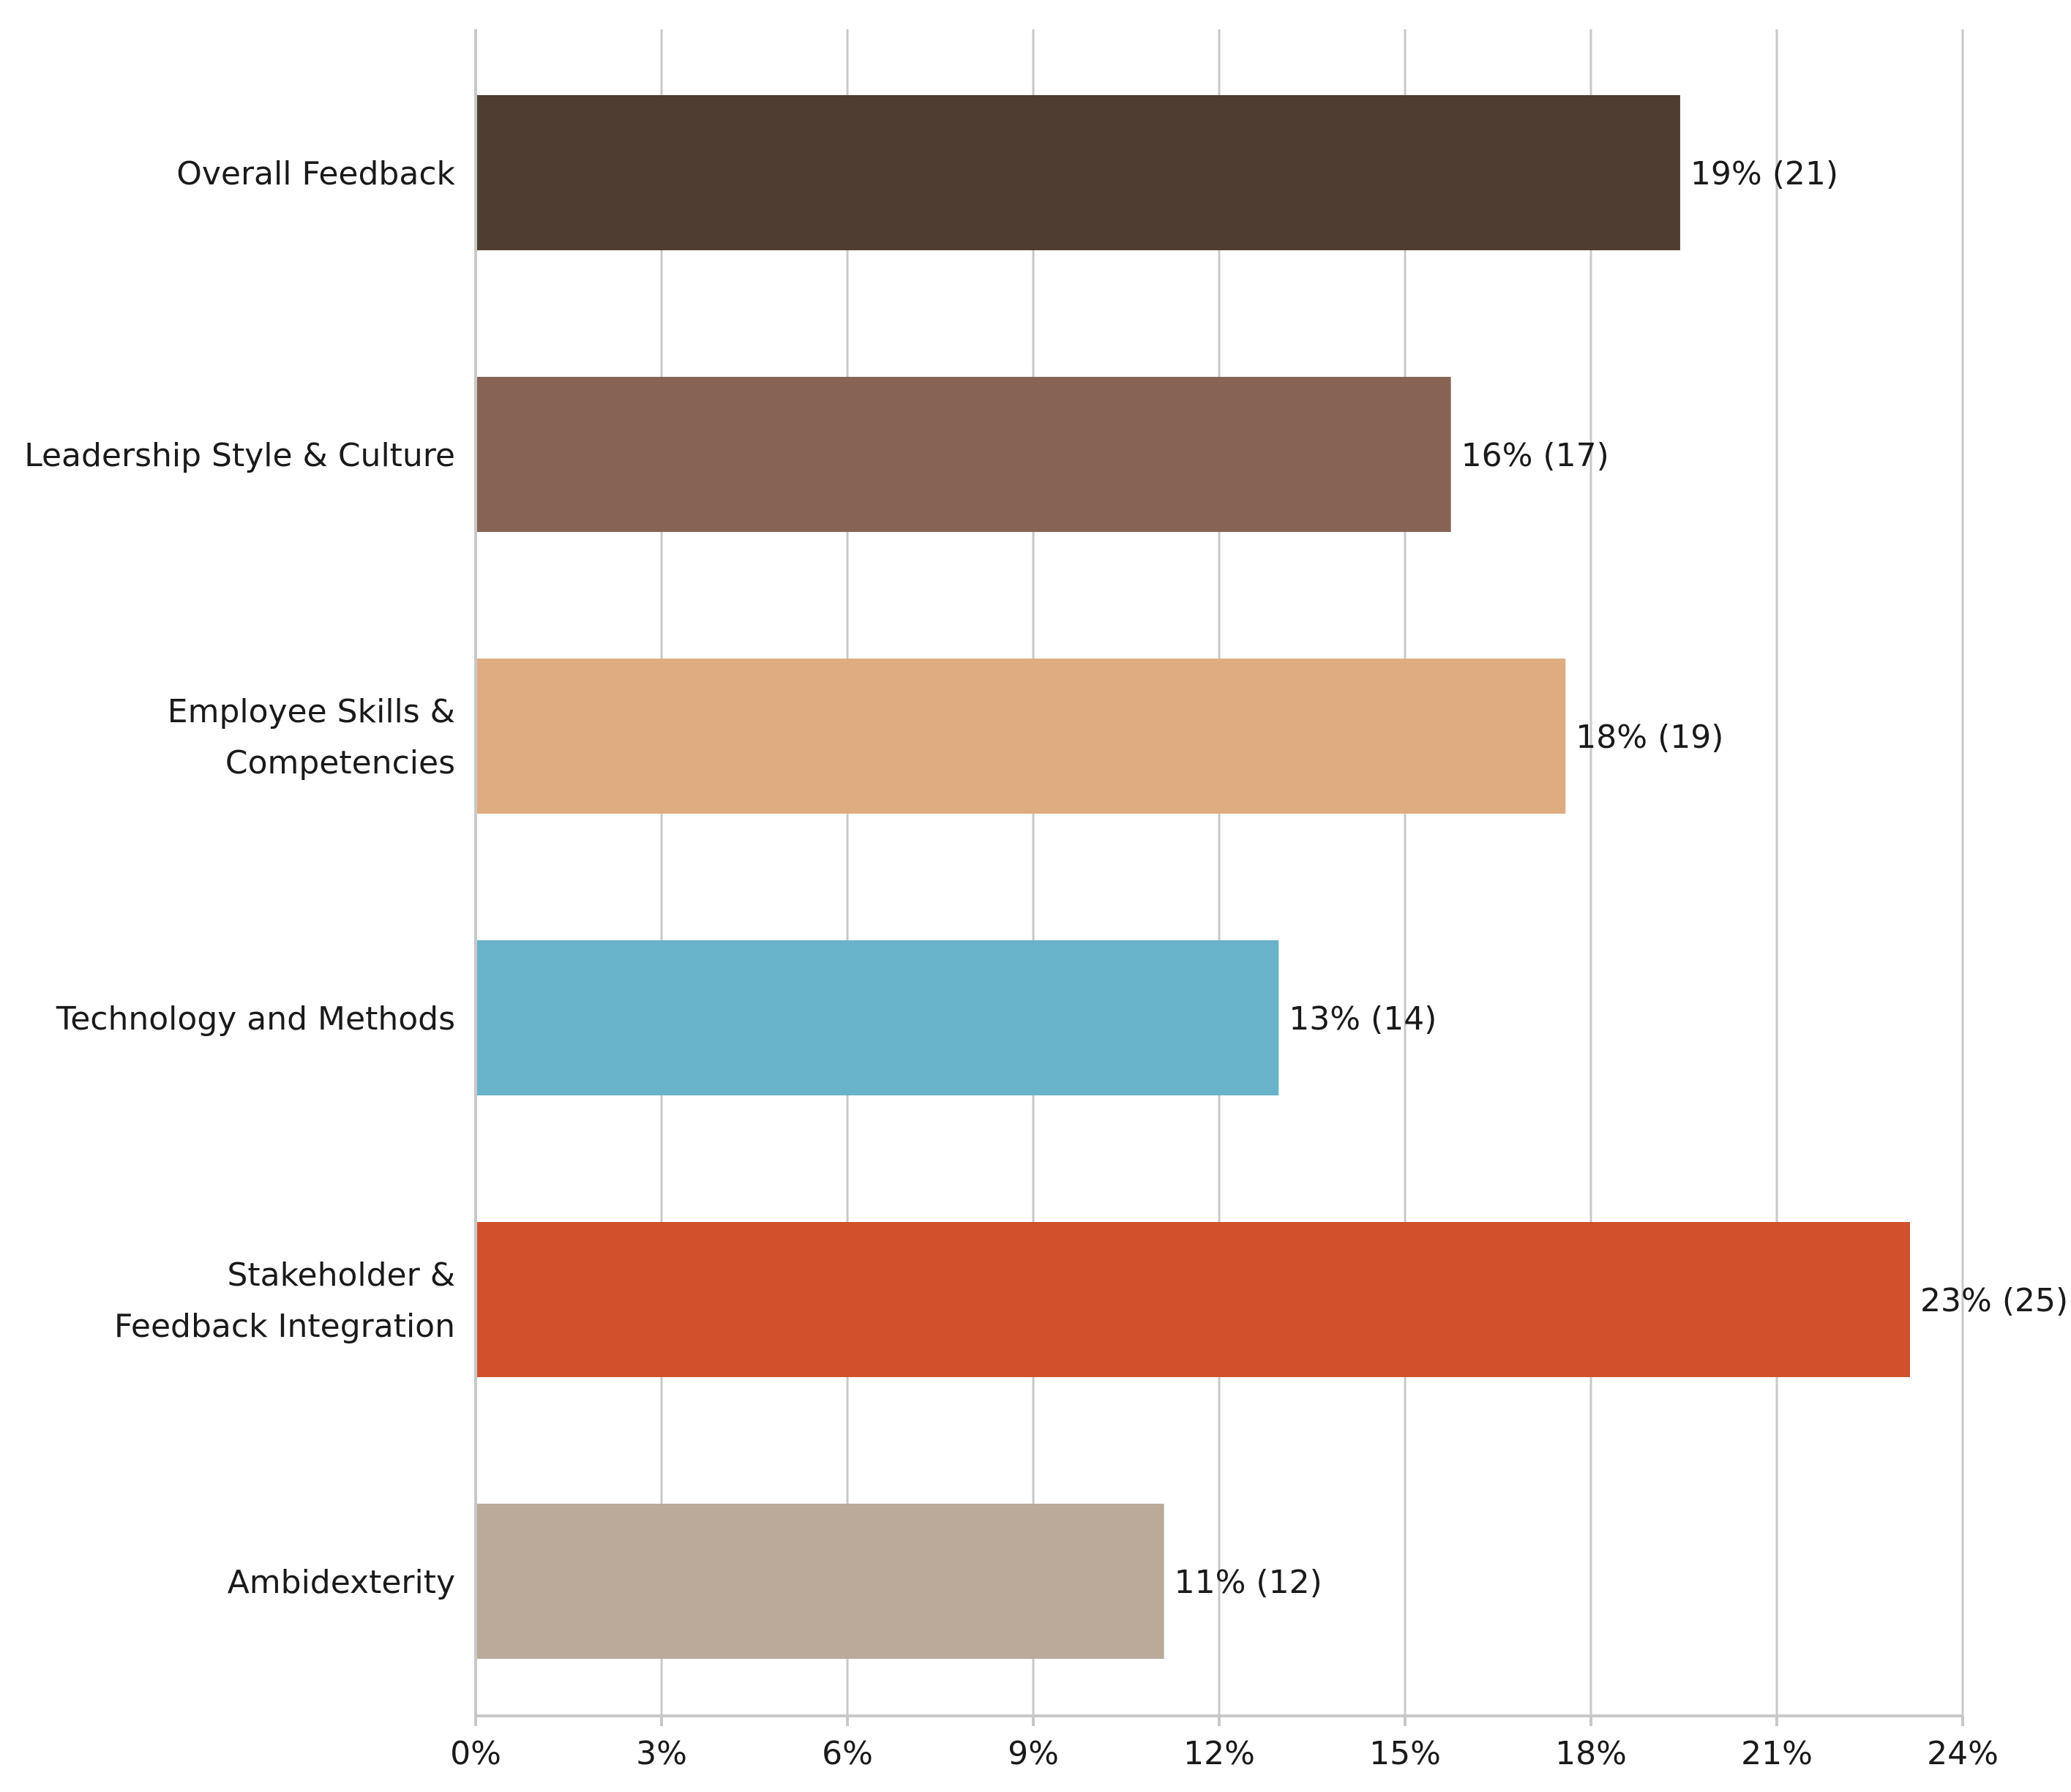 The width and height of the screenshot is (2071, 1792). I want to click on x-tick-label: 3%, so click(661, 1753).